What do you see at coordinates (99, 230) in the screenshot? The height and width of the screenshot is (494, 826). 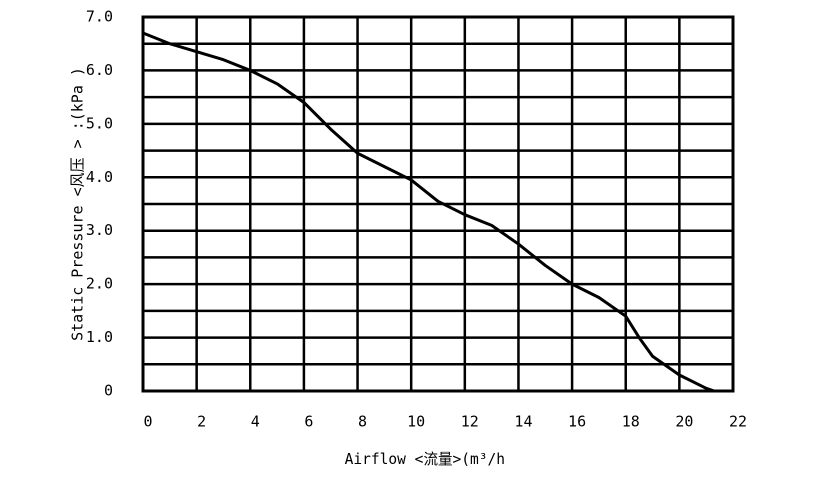 I see `y-tick-label: 3.0` at bounding box center [99, 230].